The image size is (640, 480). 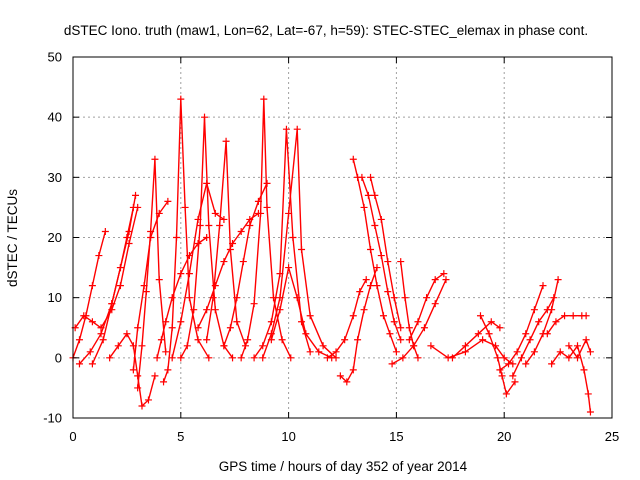 What do you see at coordinates (58, 357) in the screenshot?
I see `y-tick-label: 0` at bounding box center [58, 357].